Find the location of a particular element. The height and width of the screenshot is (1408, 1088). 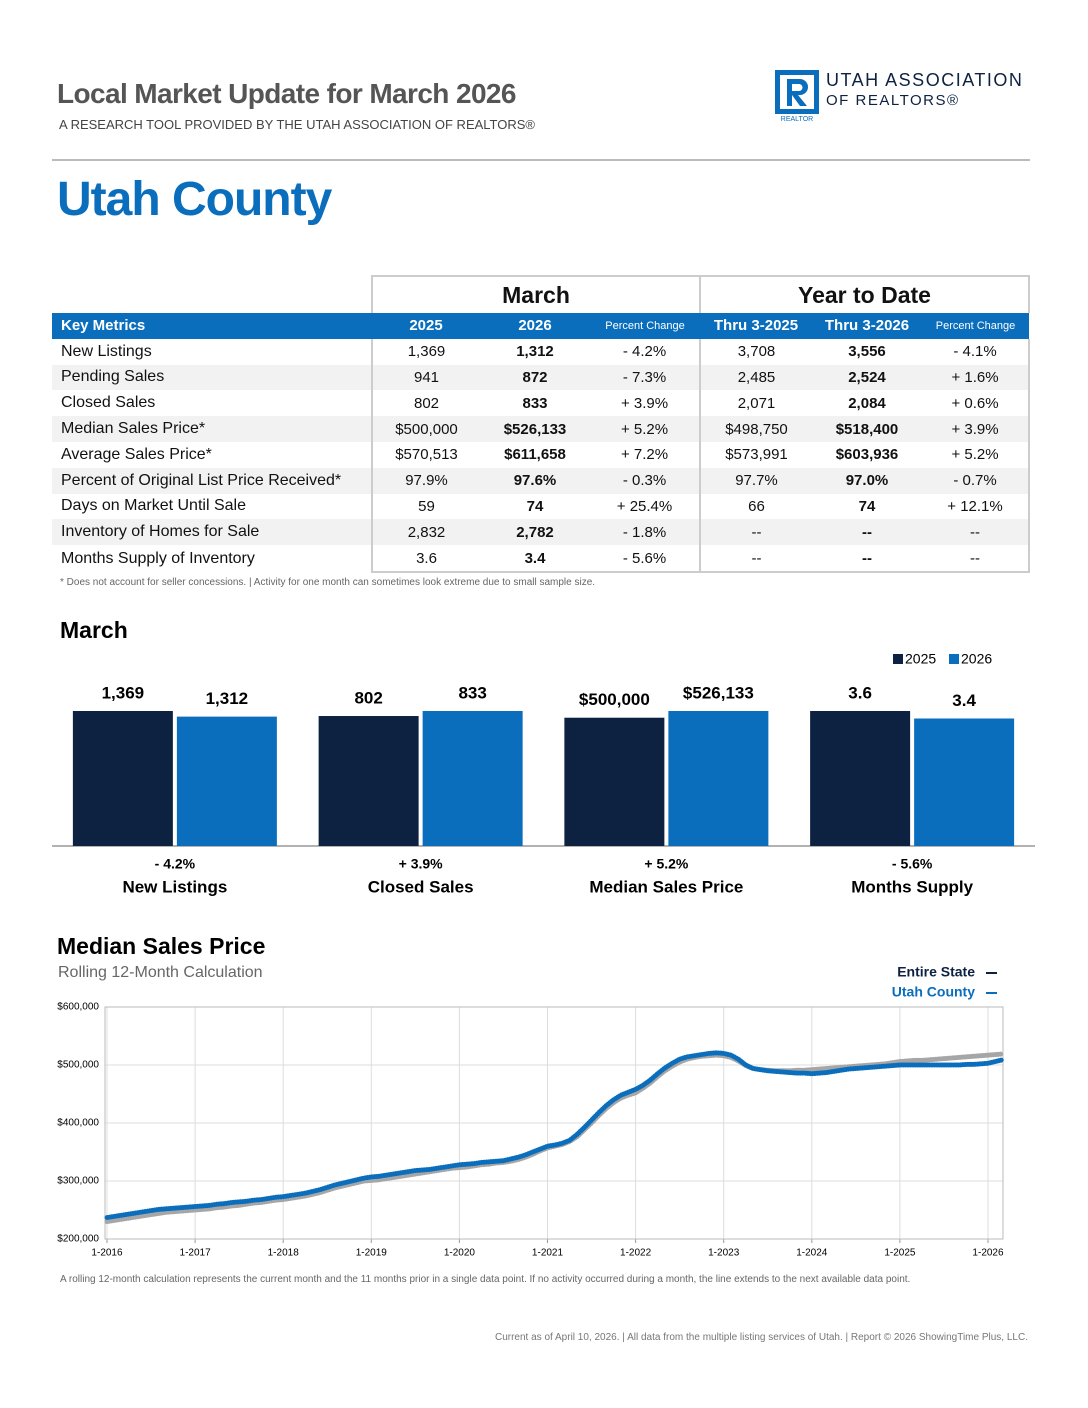

metric-value: - 1.8% is located at coordinates (645, 532).